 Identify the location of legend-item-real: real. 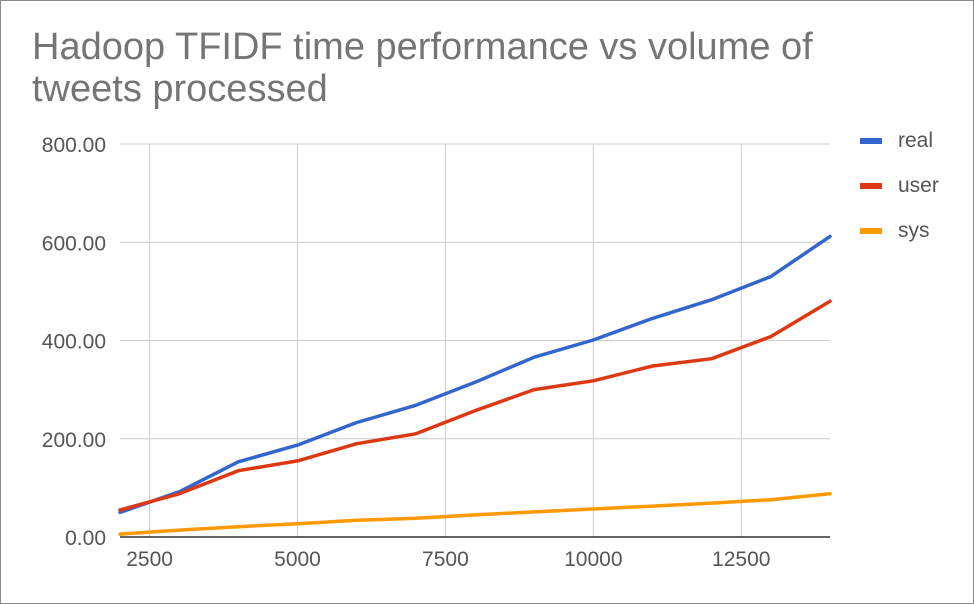
(915, 141).